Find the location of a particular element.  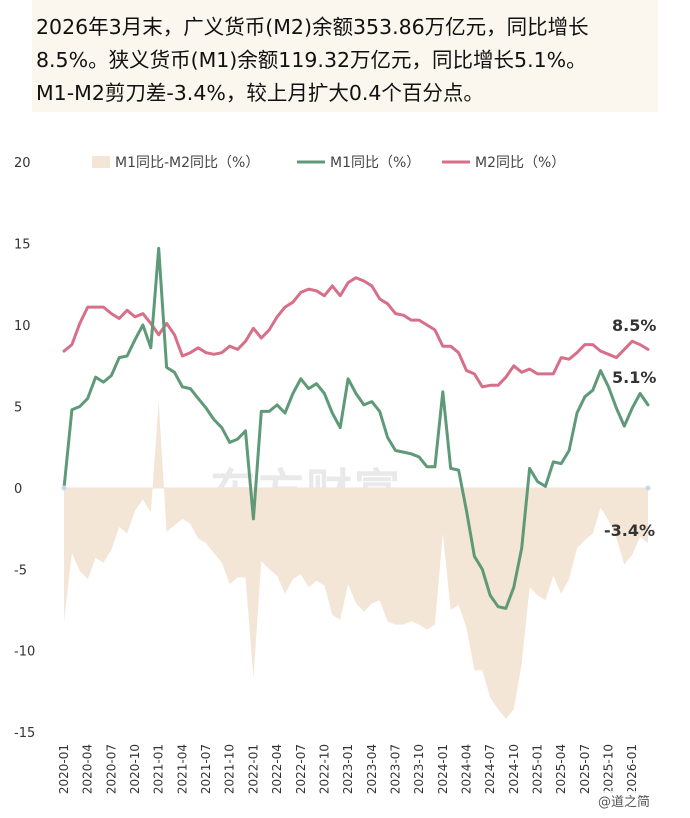

legend-spread-swatch is located at coordinates (101, 162).